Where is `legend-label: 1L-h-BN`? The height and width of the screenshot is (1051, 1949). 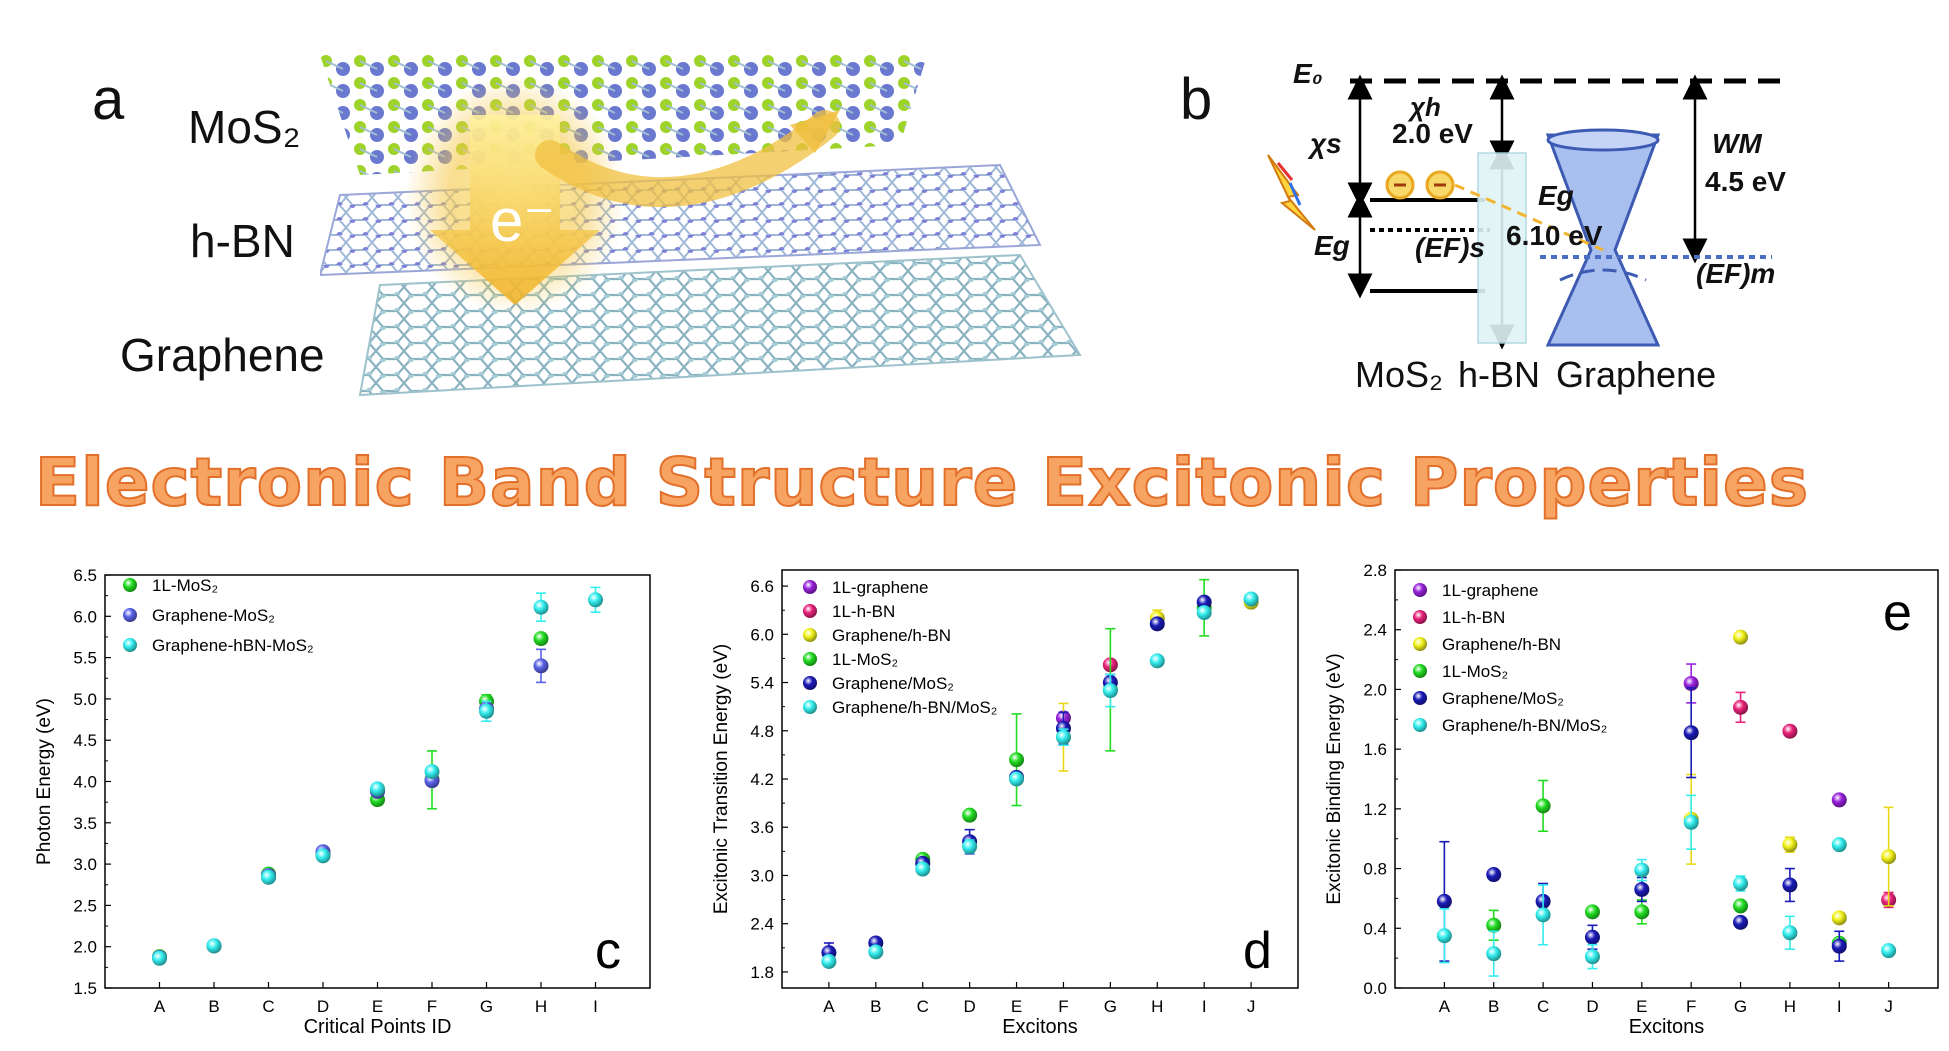
legend-label: 1L-h-BN is located at coordinates (1473, 617).